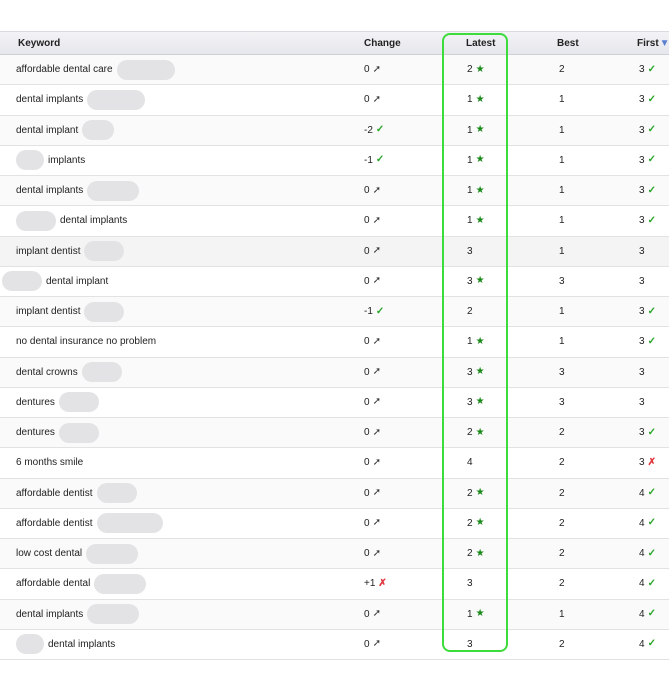 The image size is (669, 685). Describe the element at coordinates (562, 554) in the screenshot. I see `best-cell-value: 2` at that location.